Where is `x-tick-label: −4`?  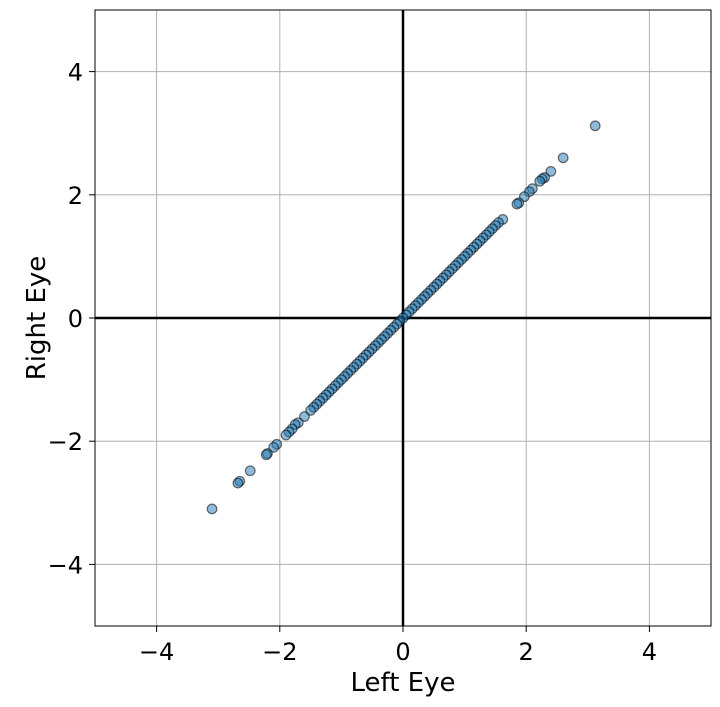 x-tick-label: −4 is located at coordinates (156, 652).